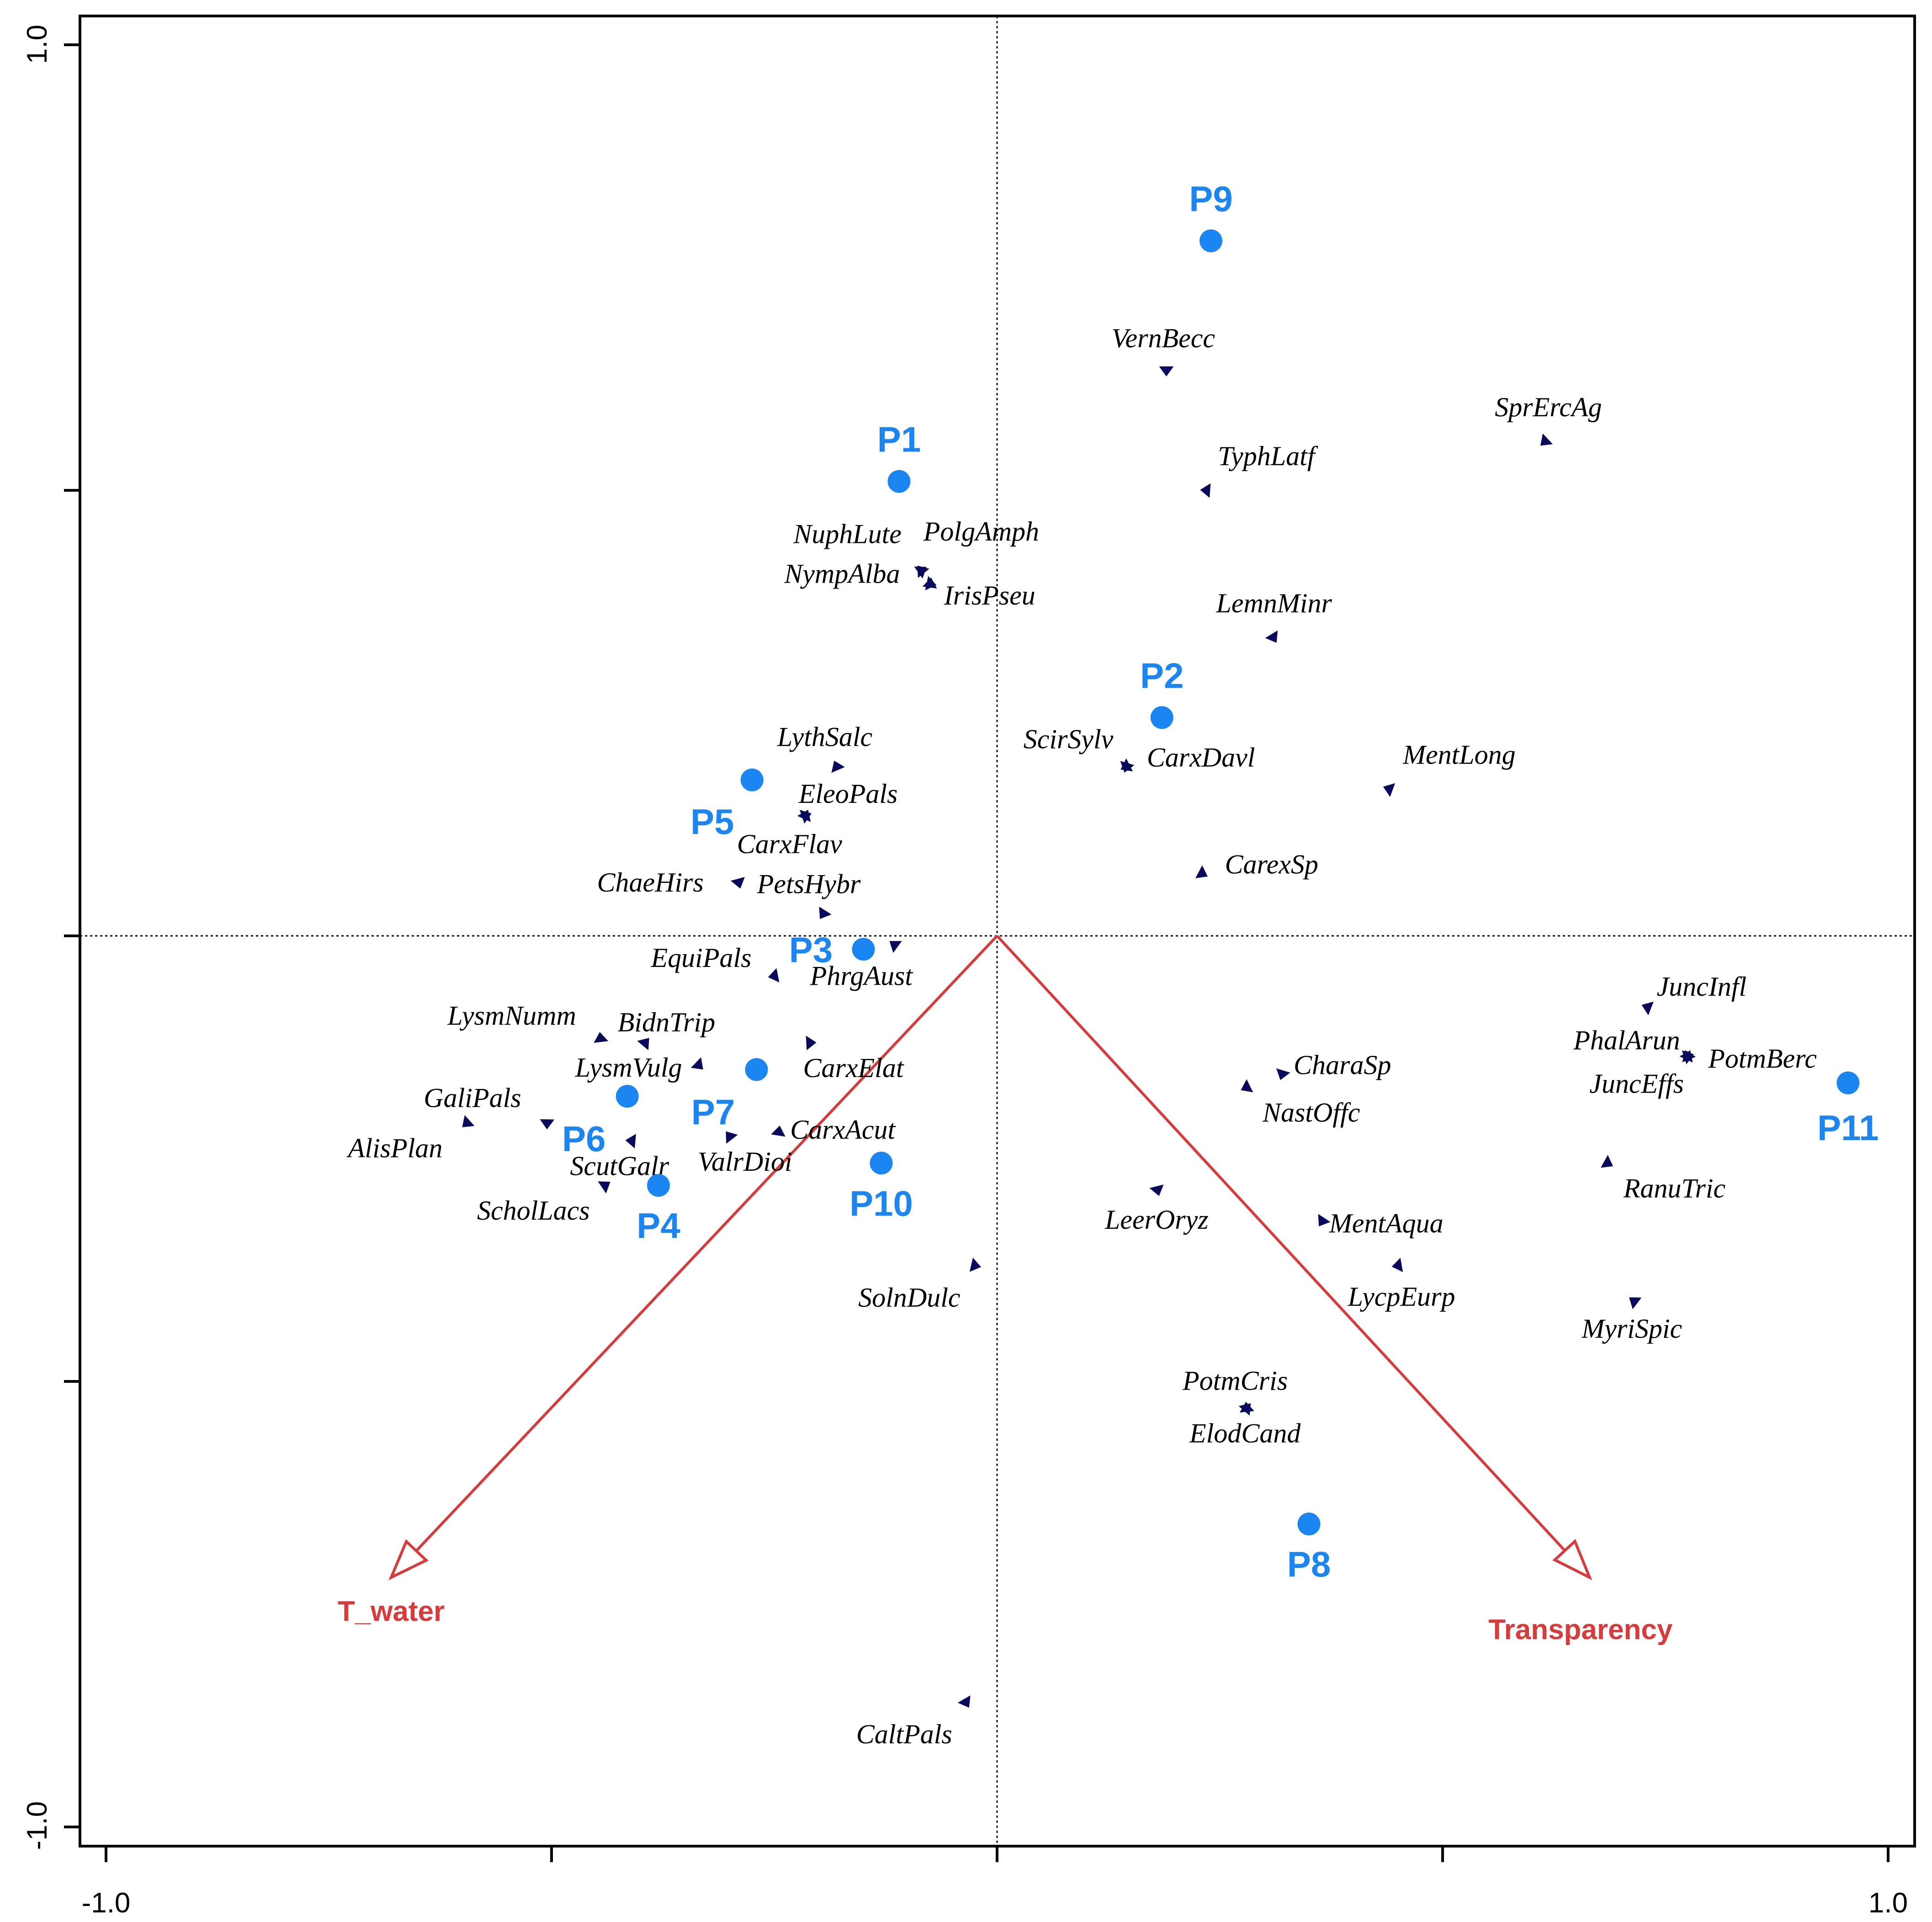  What do you see at coordinates (1580, 1630) in the screenshot?
I see `env-label-transparency: Transparency` at bounding box center [1580, 1630].